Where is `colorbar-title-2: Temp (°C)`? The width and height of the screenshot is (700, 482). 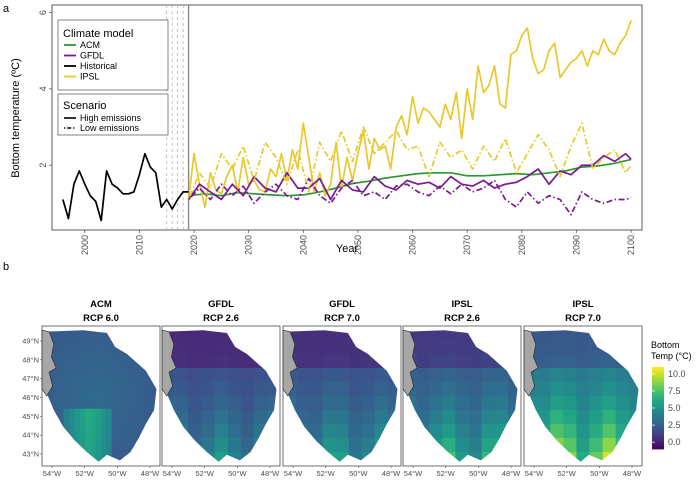
colorbar-title-2: Temp (°C) is located at coordinates (671, 356).